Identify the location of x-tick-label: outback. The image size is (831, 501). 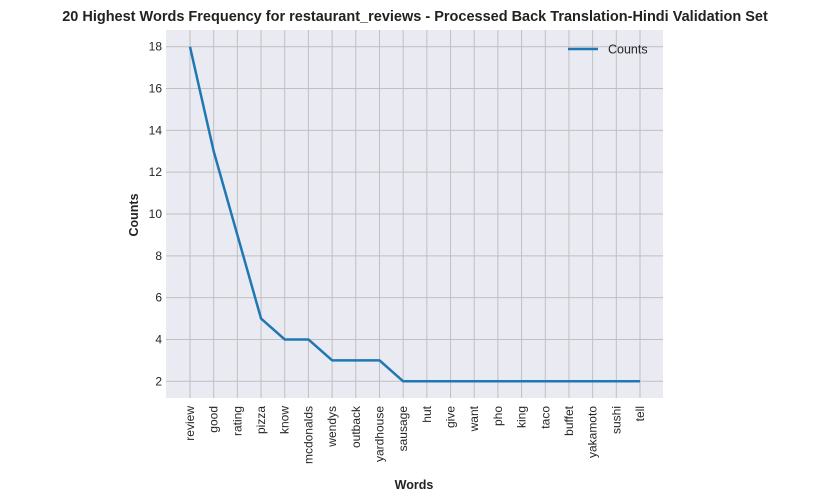
(356, 426).